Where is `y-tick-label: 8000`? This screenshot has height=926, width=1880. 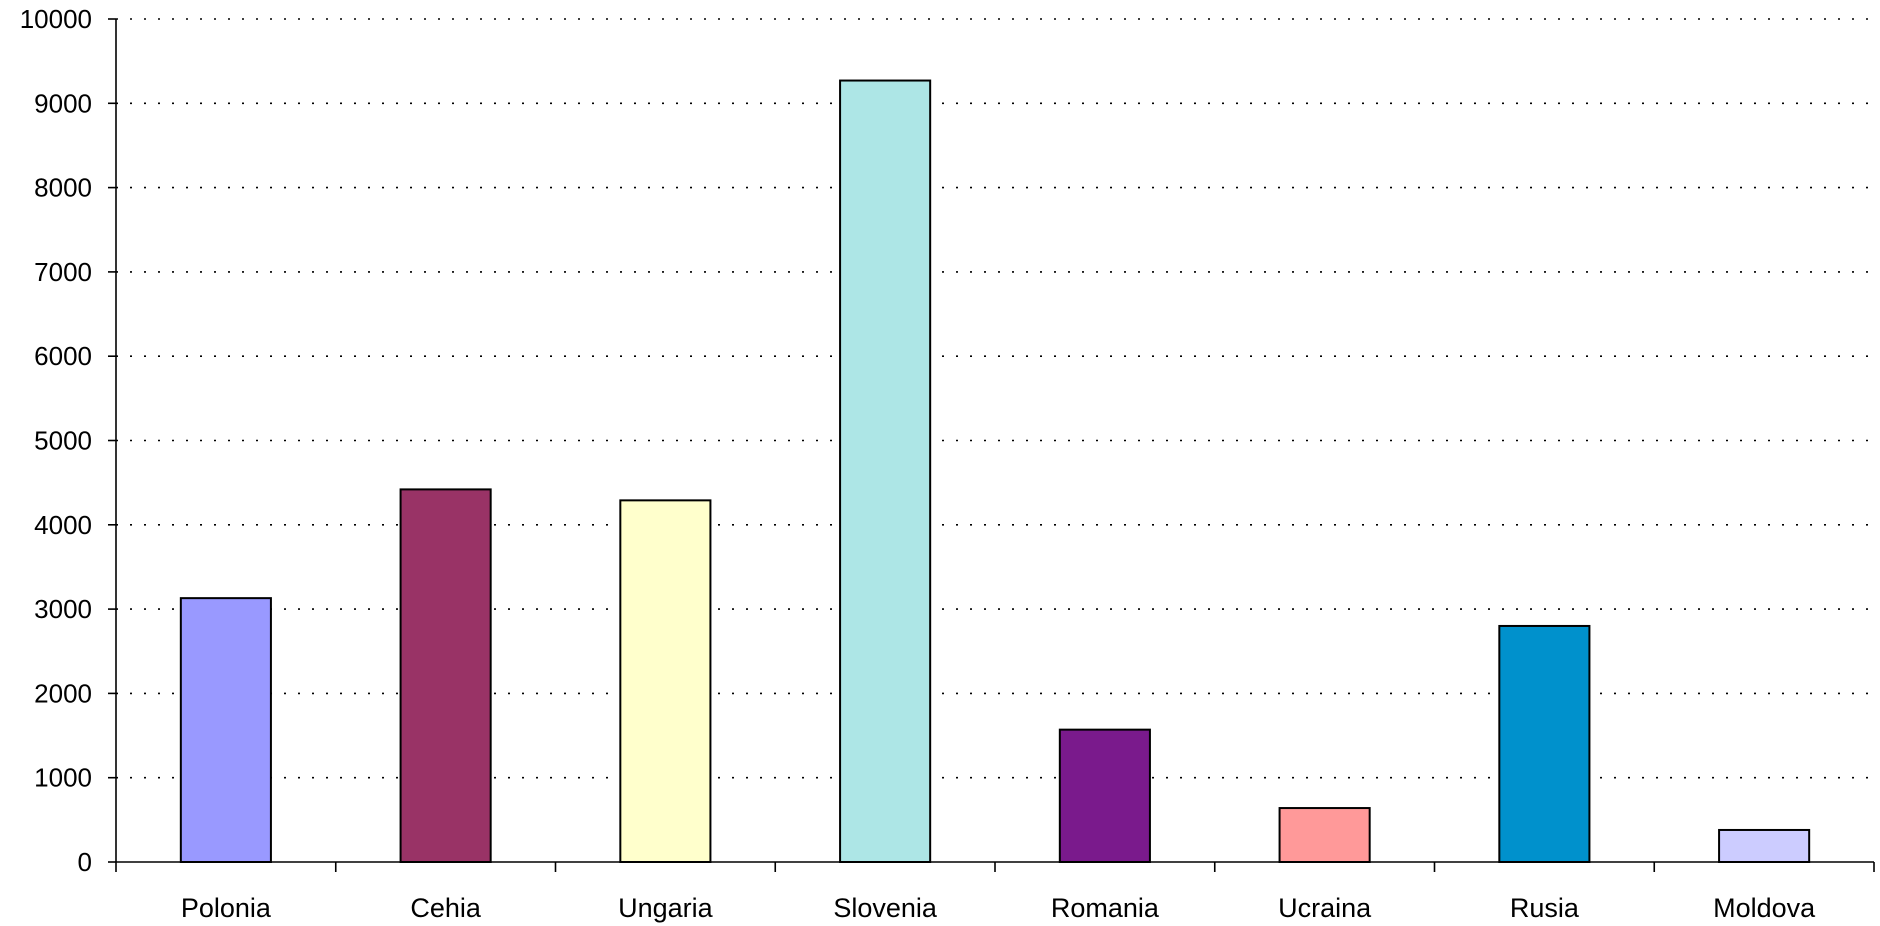
y-tick-label: 8000 is located at coordinates (63, 188).